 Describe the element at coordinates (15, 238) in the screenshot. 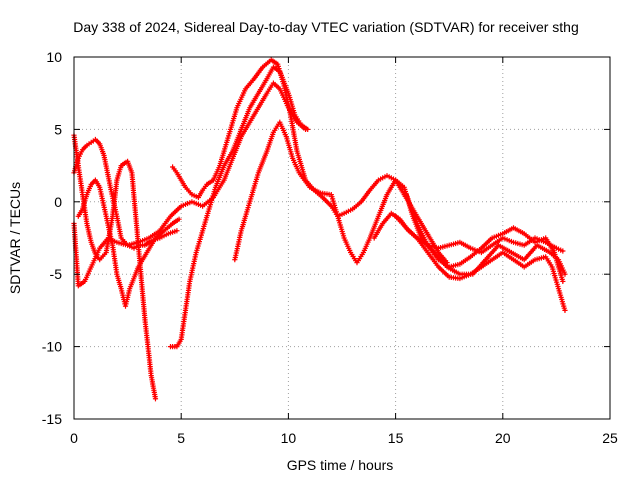

I see `y-axis-label: SDTVAR / TECUs` at that location.